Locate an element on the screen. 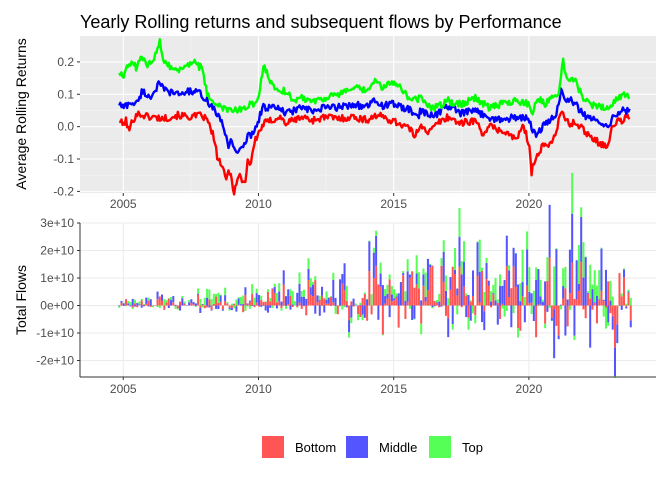  line-top is located at coordinates (374, 77).